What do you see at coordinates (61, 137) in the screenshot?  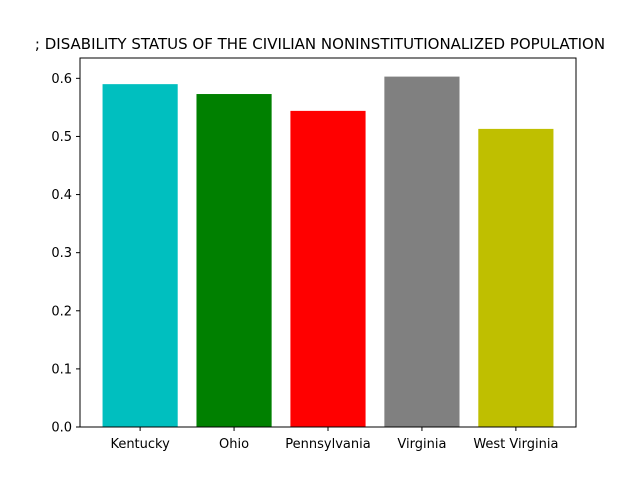 I see `y-tick-label: 0.5` at bounding box center [61, 137].